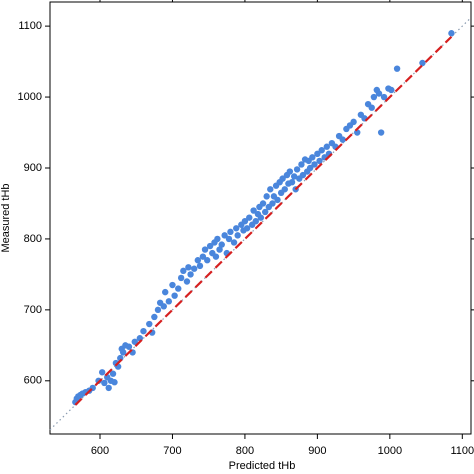  What do you see at coordinates (6, 217) in the screenshot?
I see `y-axis-label: Measured tHb` at bounding box center [6, 217].